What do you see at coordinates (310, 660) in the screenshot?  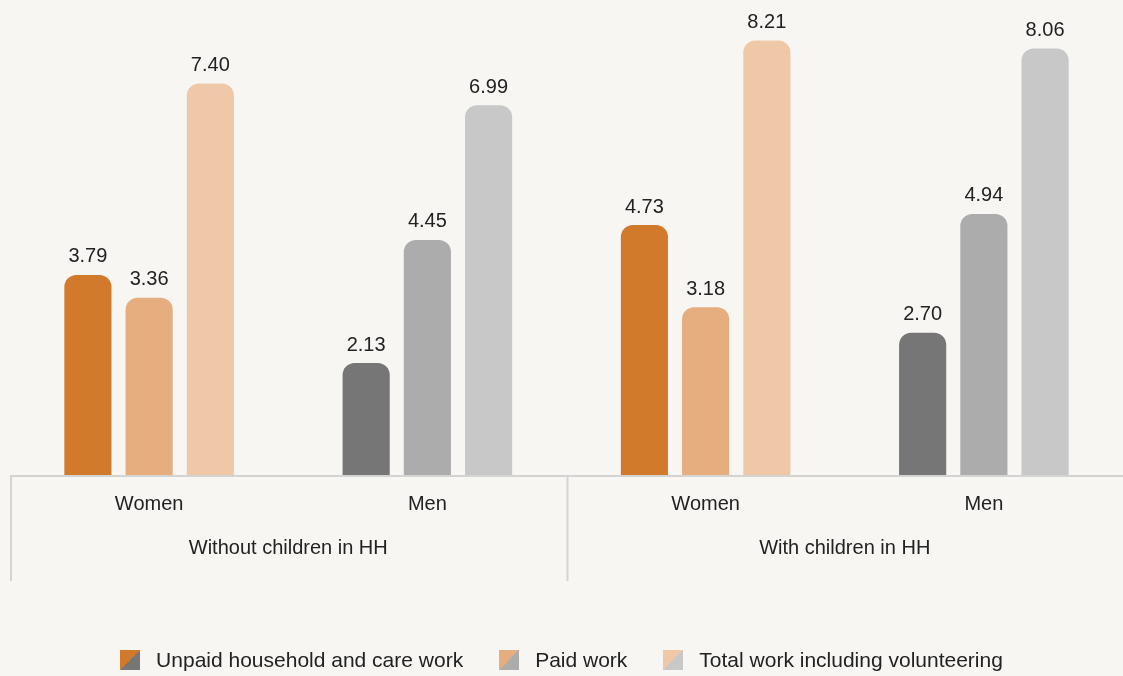 I see `legend-label: Unpaid household and care work` at bounding box center [310, 660].